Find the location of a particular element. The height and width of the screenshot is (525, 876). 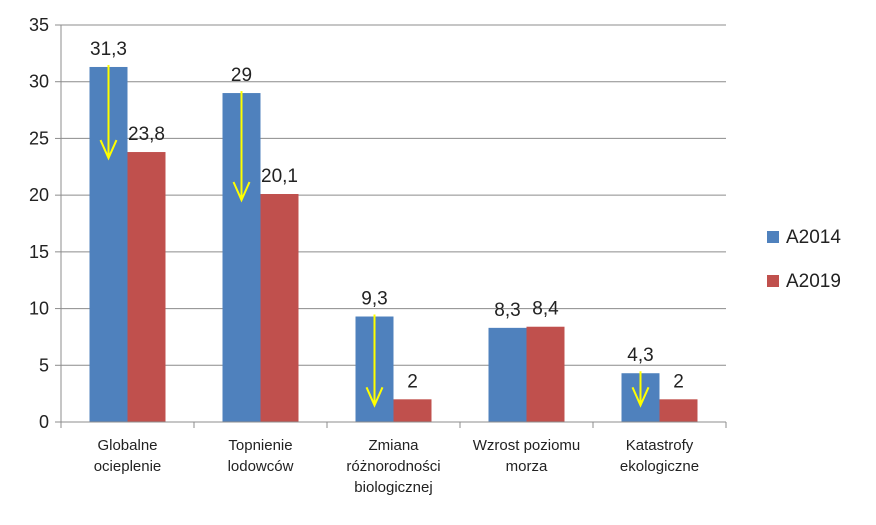

data-label-a2019: 8,4 is located at coordinates (545, 309).